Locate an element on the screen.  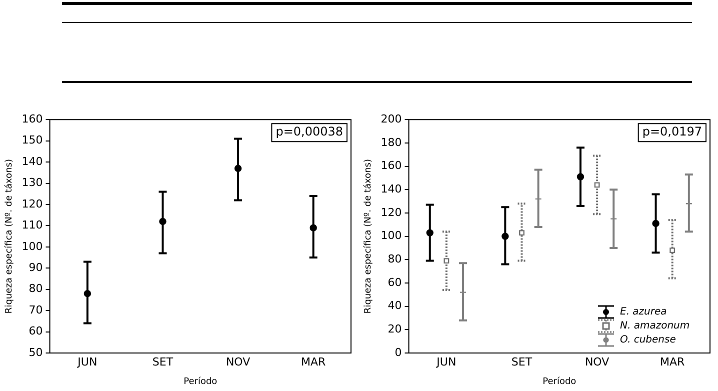
legend-label: E. azurea is located at coordinates (643, 312).